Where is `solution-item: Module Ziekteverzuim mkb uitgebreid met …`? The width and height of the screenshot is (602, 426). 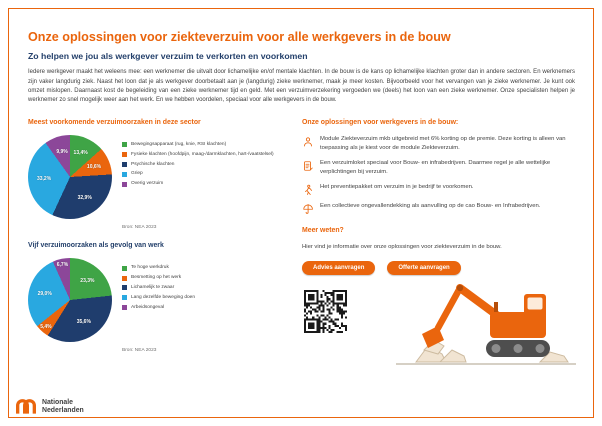
solution-item: Module Ziekteverzuim mkb uitgebreid met … is located at coordinates (438, 143).